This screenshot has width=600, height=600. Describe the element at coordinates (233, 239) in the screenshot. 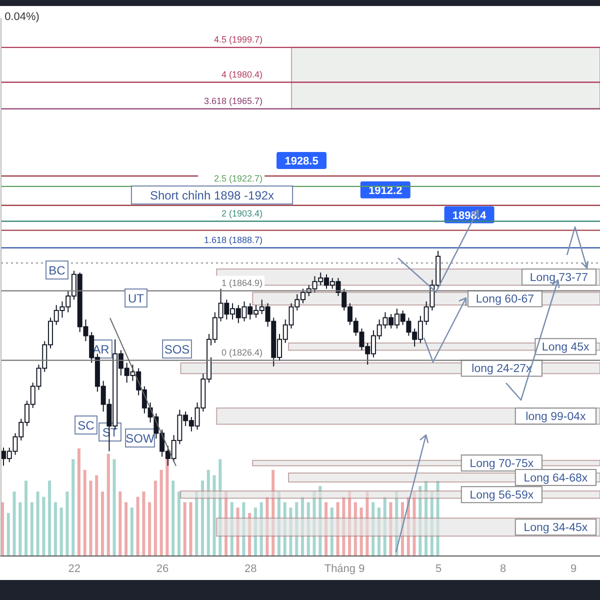

I see `ref-line-label: 1.618 (1888.7)` at that location.